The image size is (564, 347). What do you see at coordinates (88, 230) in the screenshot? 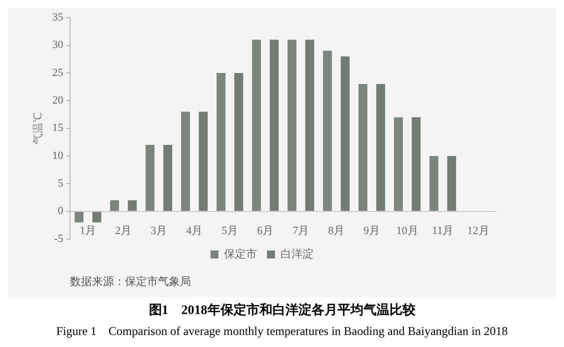
I see `x-tick-label: 1月` at bounding box center [88, 230].